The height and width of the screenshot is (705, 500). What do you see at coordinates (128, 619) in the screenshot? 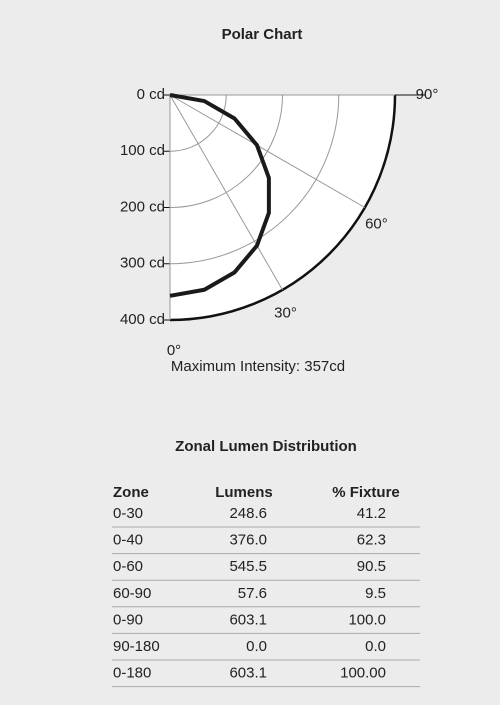
I see `table-cell: 0-90` at bounding box center [128, 619].